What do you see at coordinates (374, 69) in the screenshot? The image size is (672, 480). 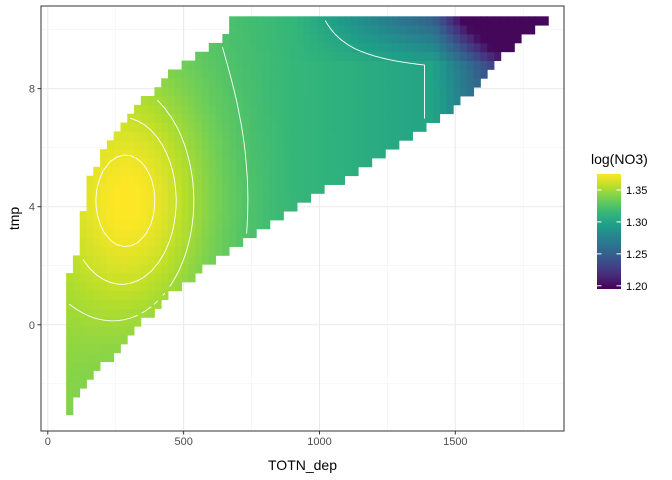 I see `contour-line` at bounding box center [374, 69].